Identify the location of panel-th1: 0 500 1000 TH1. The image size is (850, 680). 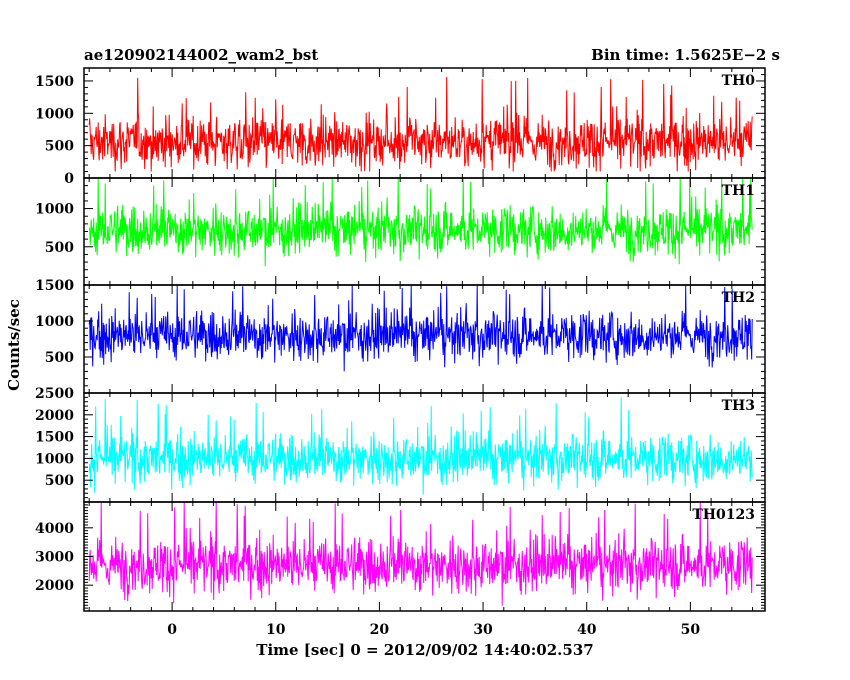
(400, 235).